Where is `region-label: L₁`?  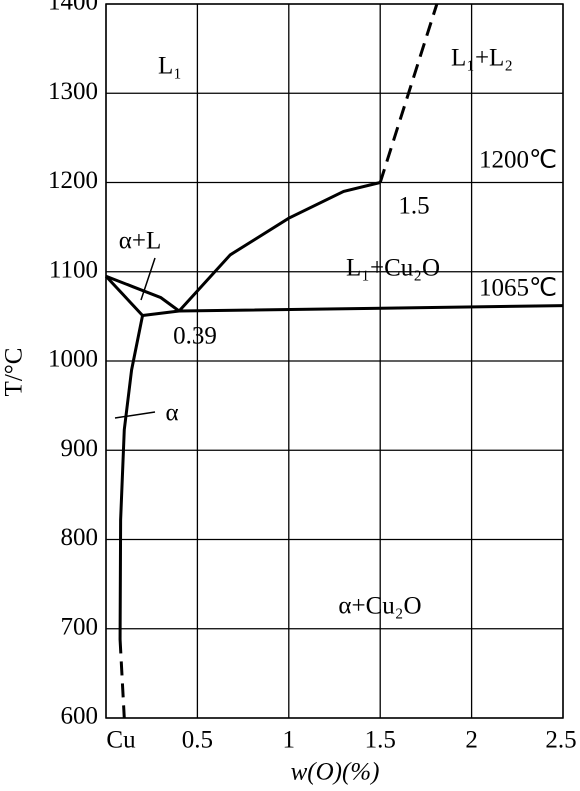 region-label: L₁ is located at coordinates (170, 66).